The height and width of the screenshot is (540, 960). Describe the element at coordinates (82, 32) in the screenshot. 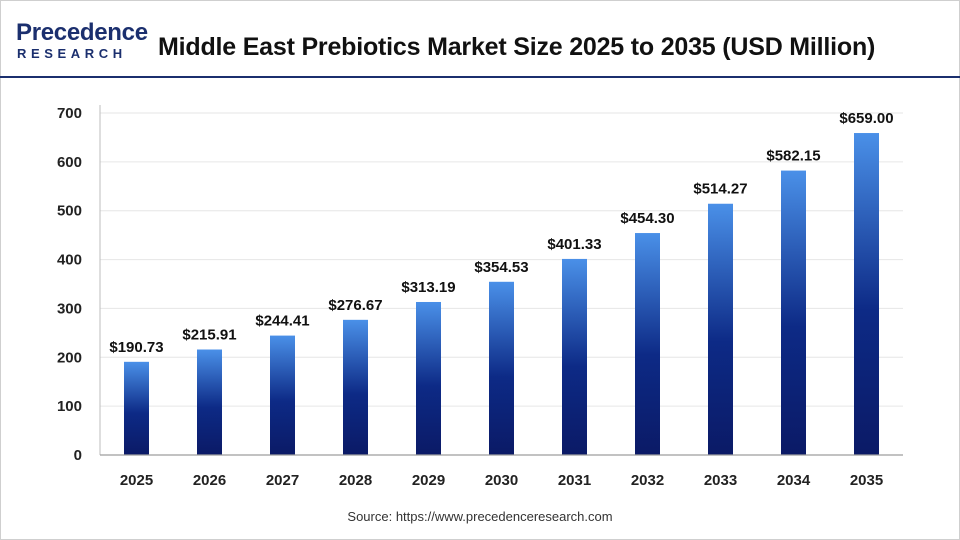

I see `logo-wordmark: Precedence` at that location.